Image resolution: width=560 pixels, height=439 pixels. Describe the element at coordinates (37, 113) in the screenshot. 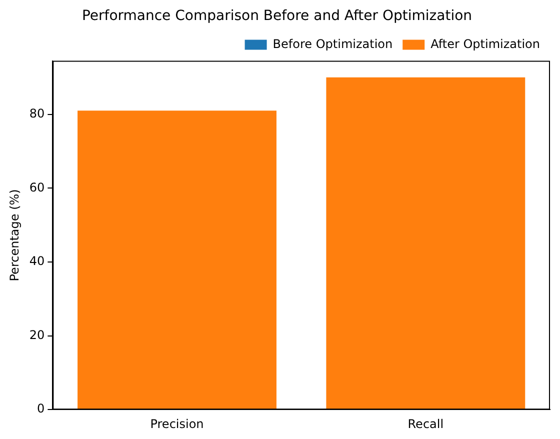

I see `y-tick-label: 80` at that location.